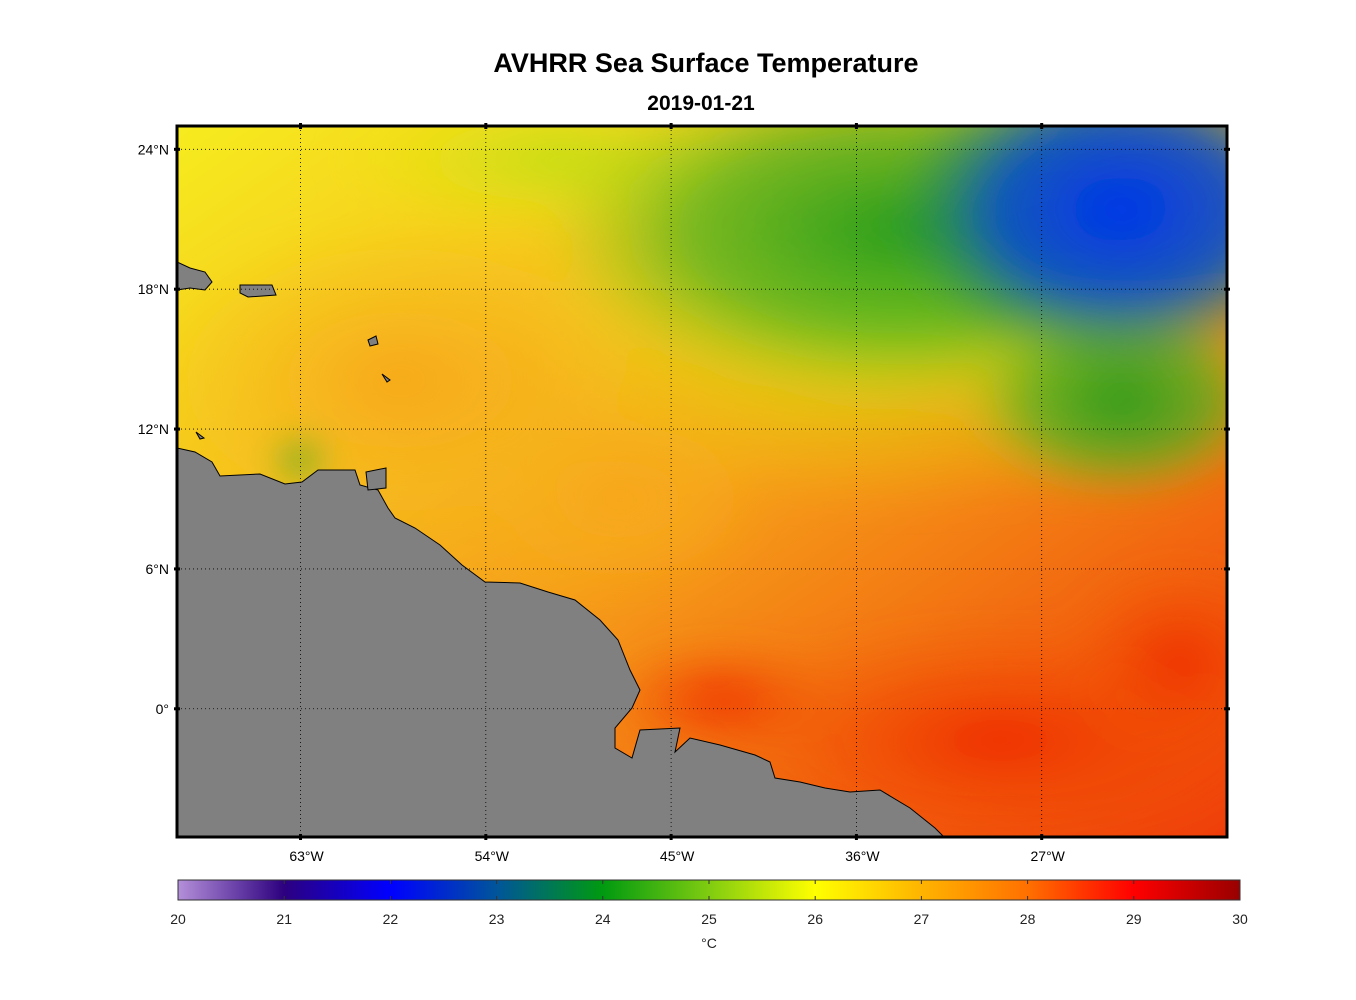  Describe the element at coordinates (178, 919) in the screenshot. I see `colorbar-tick-label: 20` at that location.